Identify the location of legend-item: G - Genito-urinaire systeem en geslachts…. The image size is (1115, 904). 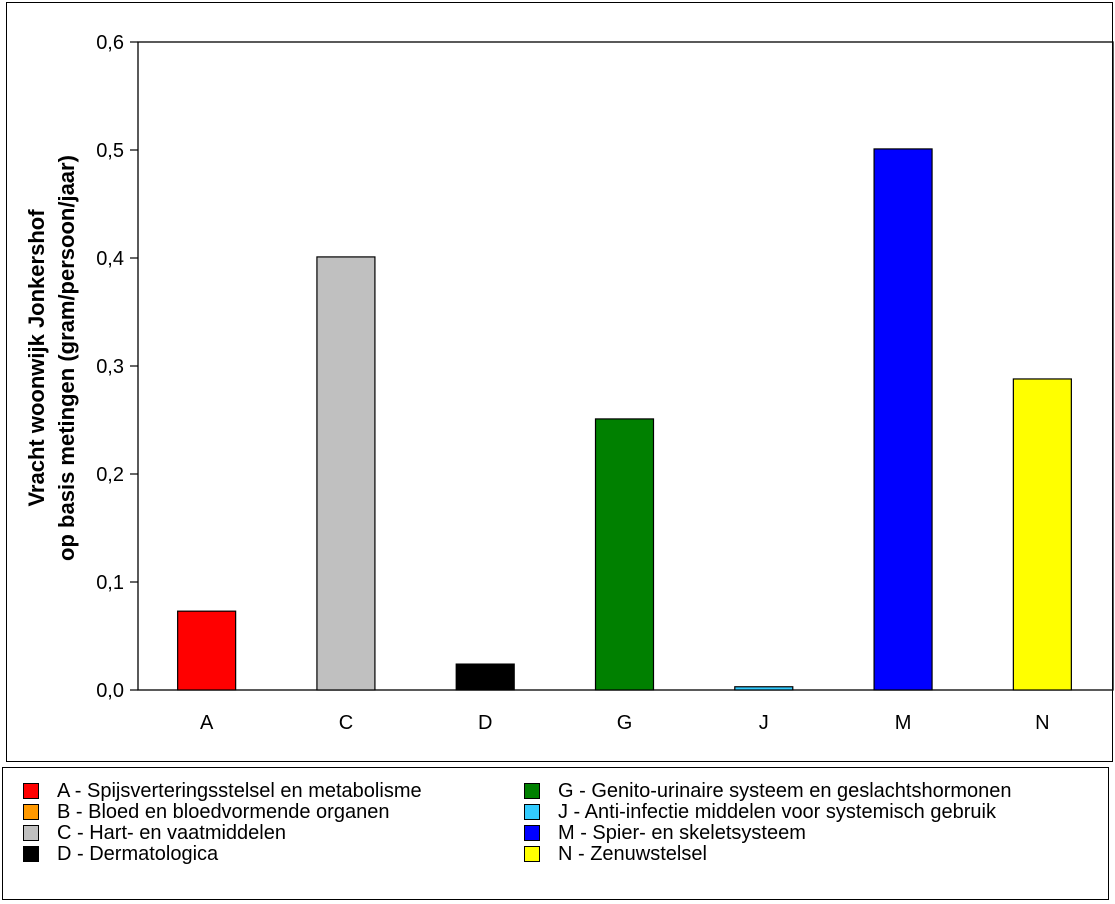
(768, 791).